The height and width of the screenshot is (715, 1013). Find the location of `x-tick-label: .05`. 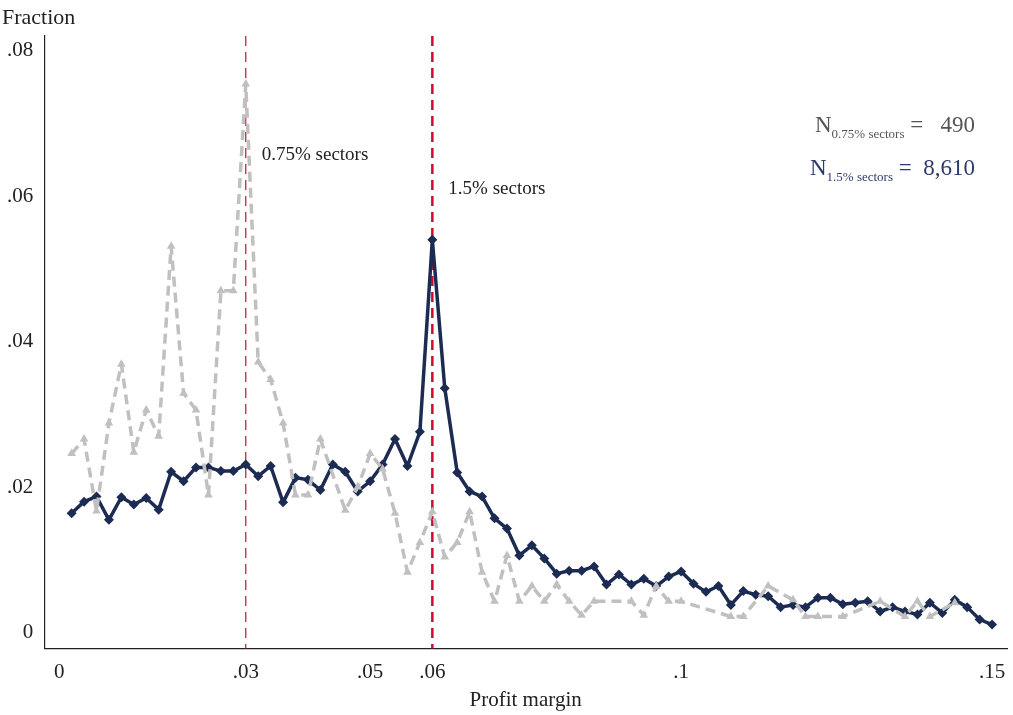

x-tick-label: .05 is located at coordinates (370, 670).